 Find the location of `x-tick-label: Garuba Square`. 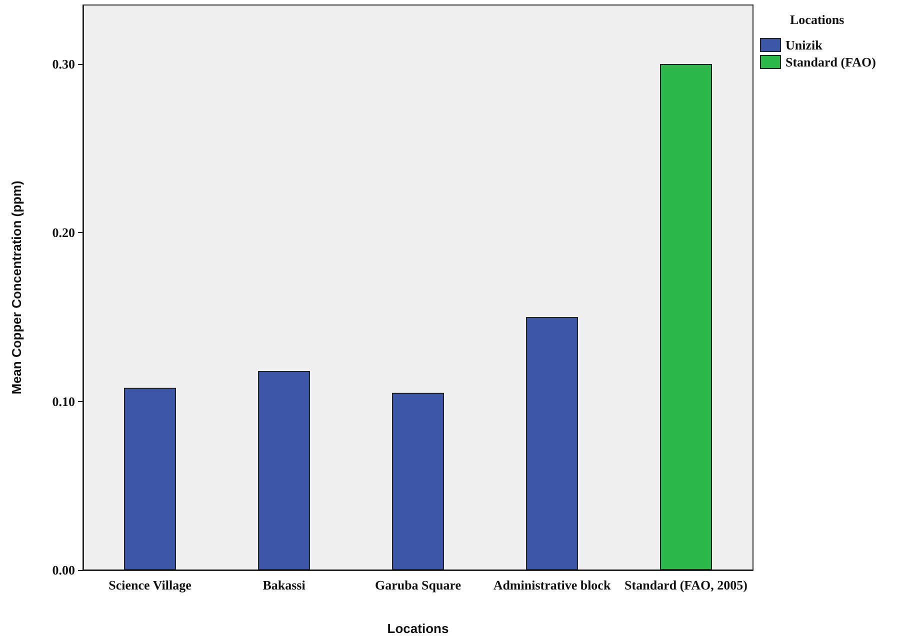

x-tick-label: Garuba Square is located at coordinates (418, 585).